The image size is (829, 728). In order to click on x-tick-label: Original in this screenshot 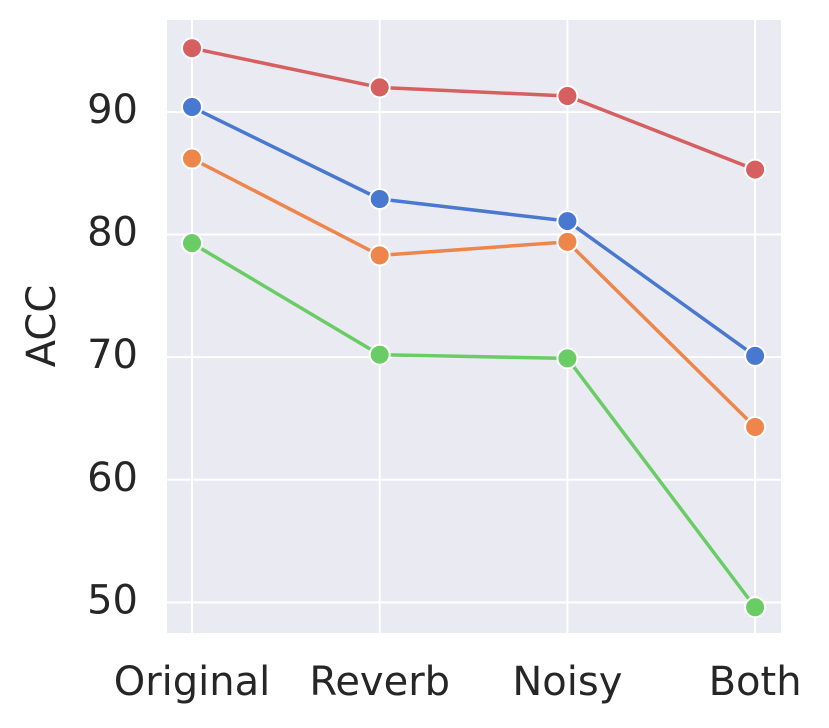, I will do `click(192, 682)`.